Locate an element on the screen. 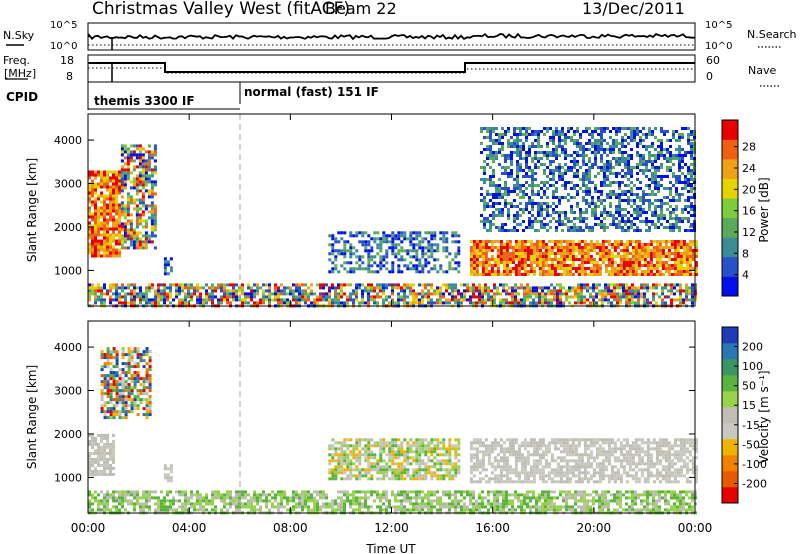 The width and height of the screenshot is (800, 554). nsearch-tick-bottom: 10^0 is located at coordinates (718, 46).